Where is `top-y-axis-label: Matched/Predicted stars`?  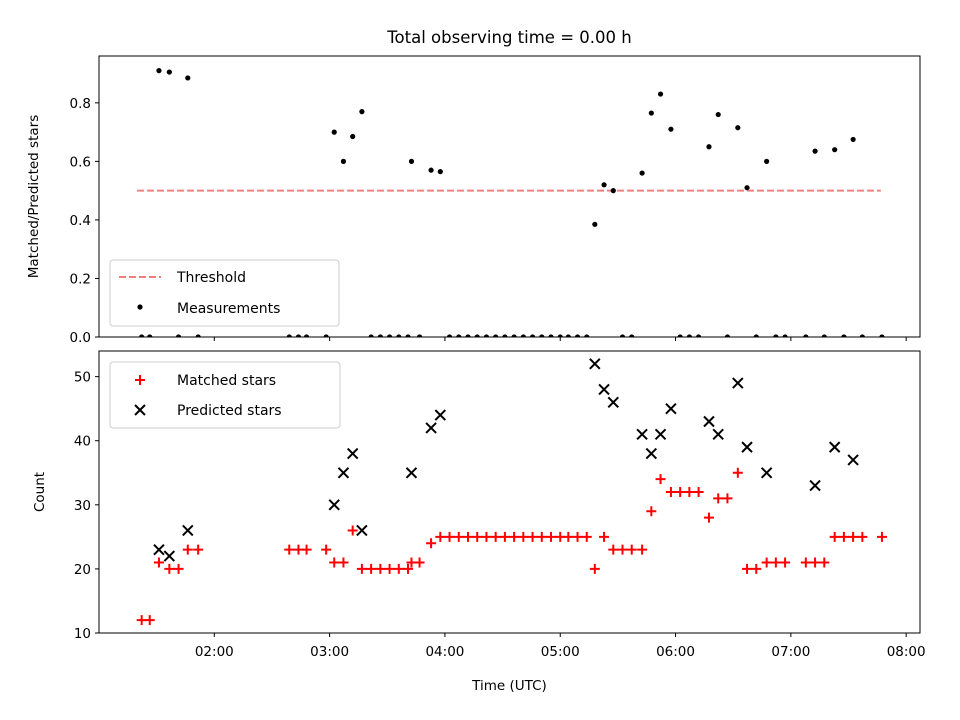 top-y-axis-label: Matched/Predicted stars is located at coordinates (34, 196).